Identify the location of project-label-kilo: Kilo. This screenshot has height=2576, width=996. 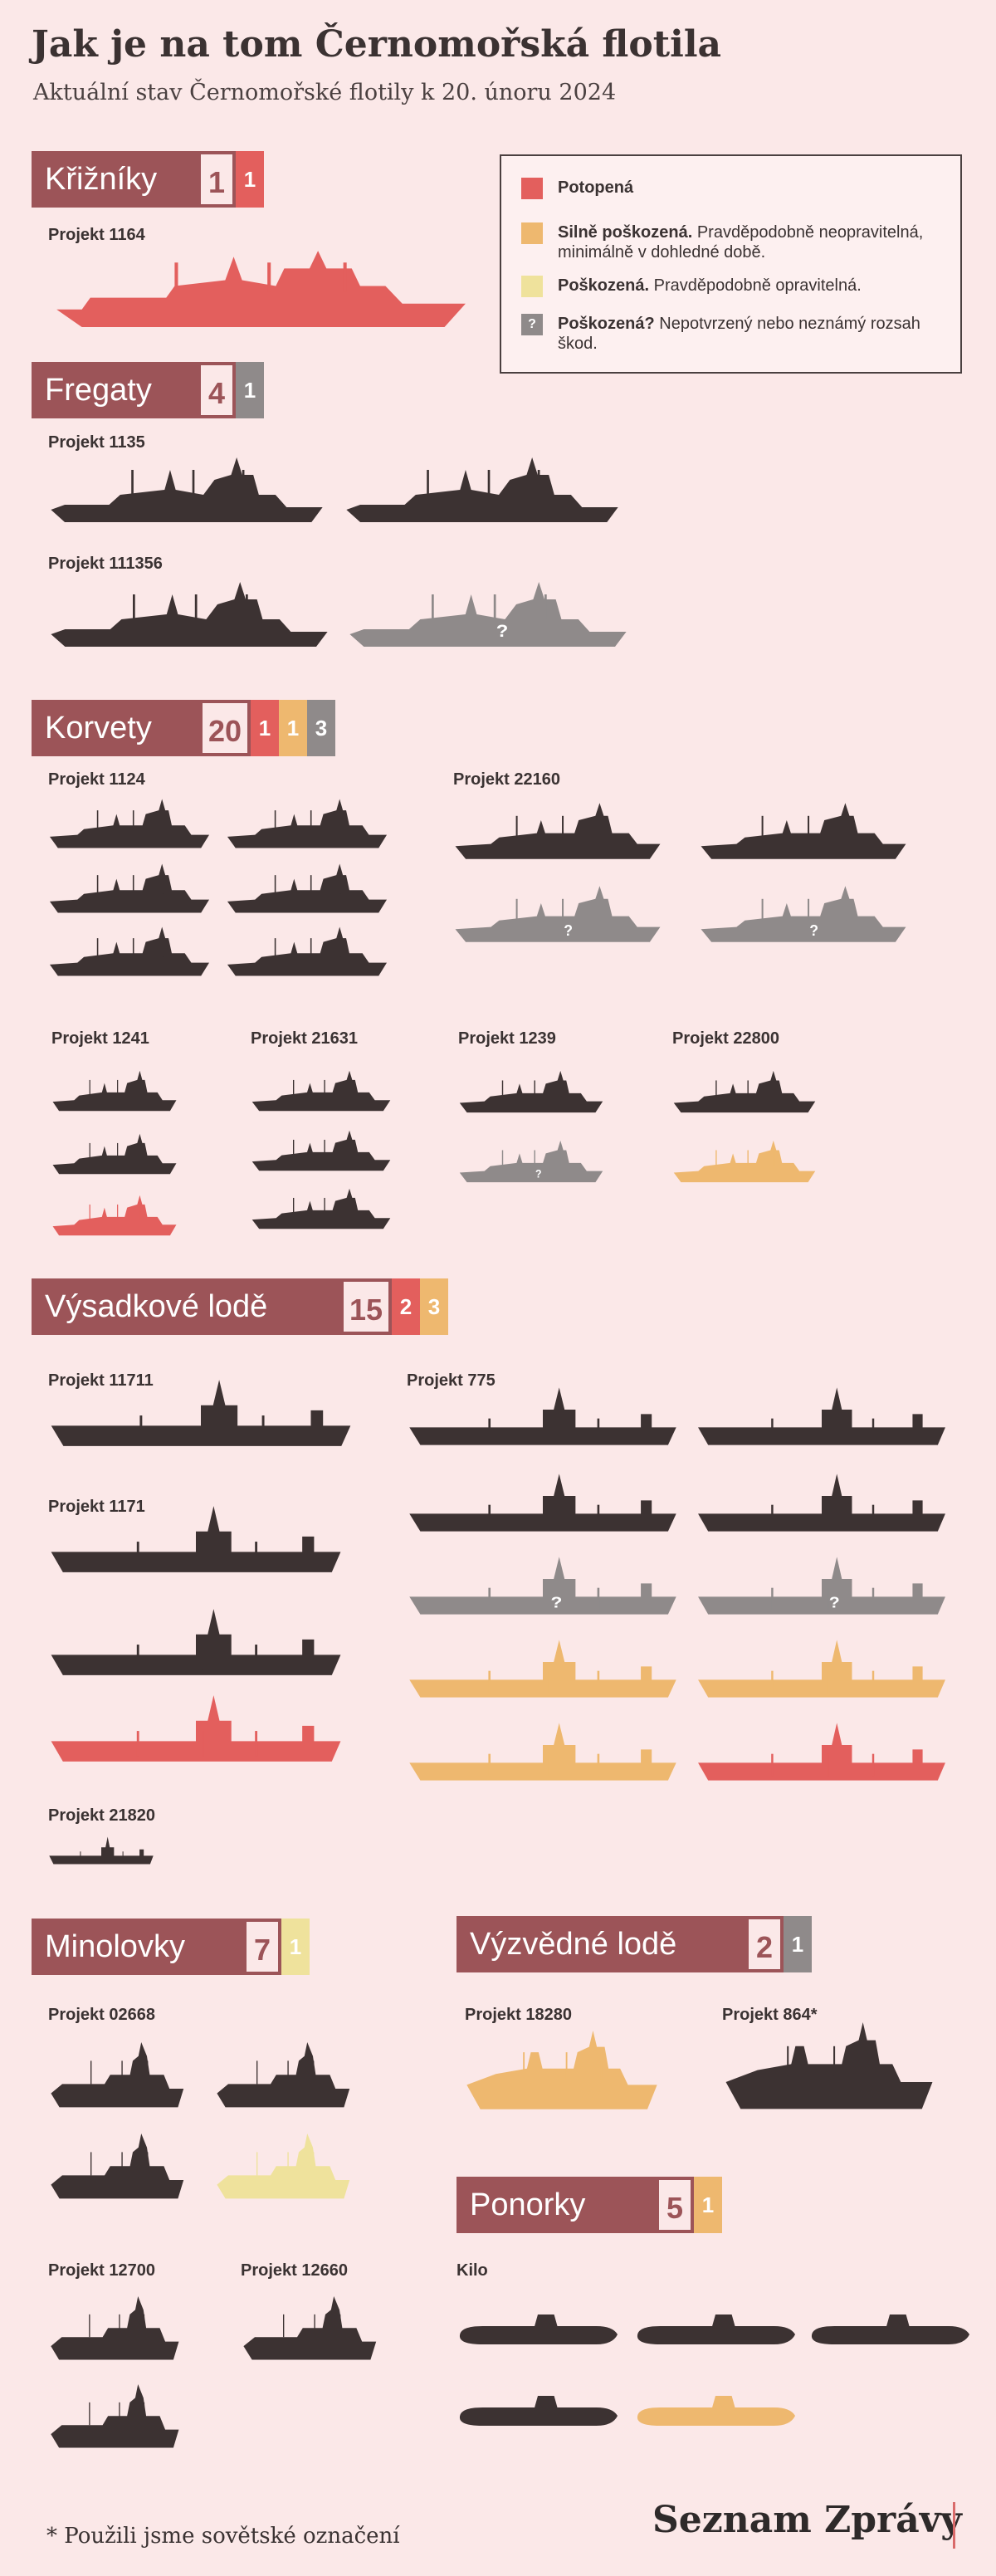
(472, 2270).